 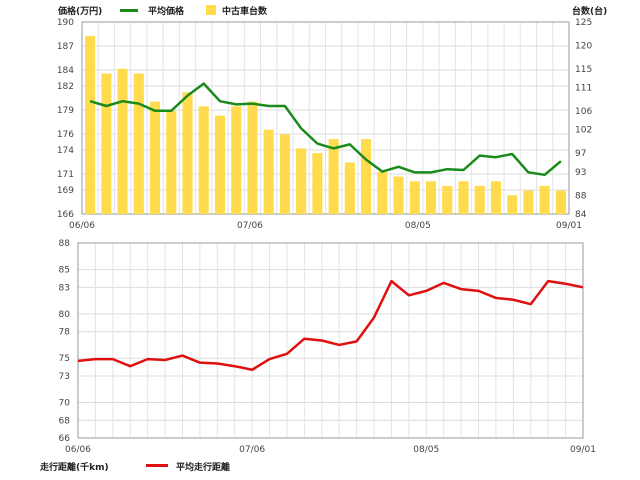 I want to click on top-legend: 価格(万円) 平均価格 中古車台数 台数(台), so click(x=332, y=11).